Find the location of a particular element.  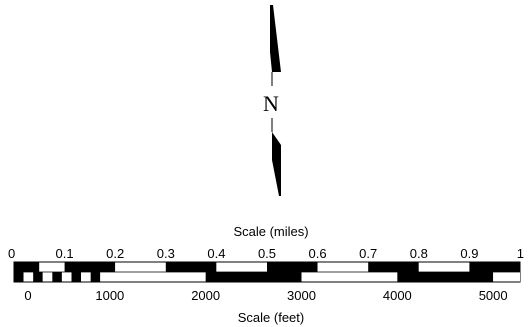

miles-scale-segments is located at coordinates (267, 267).